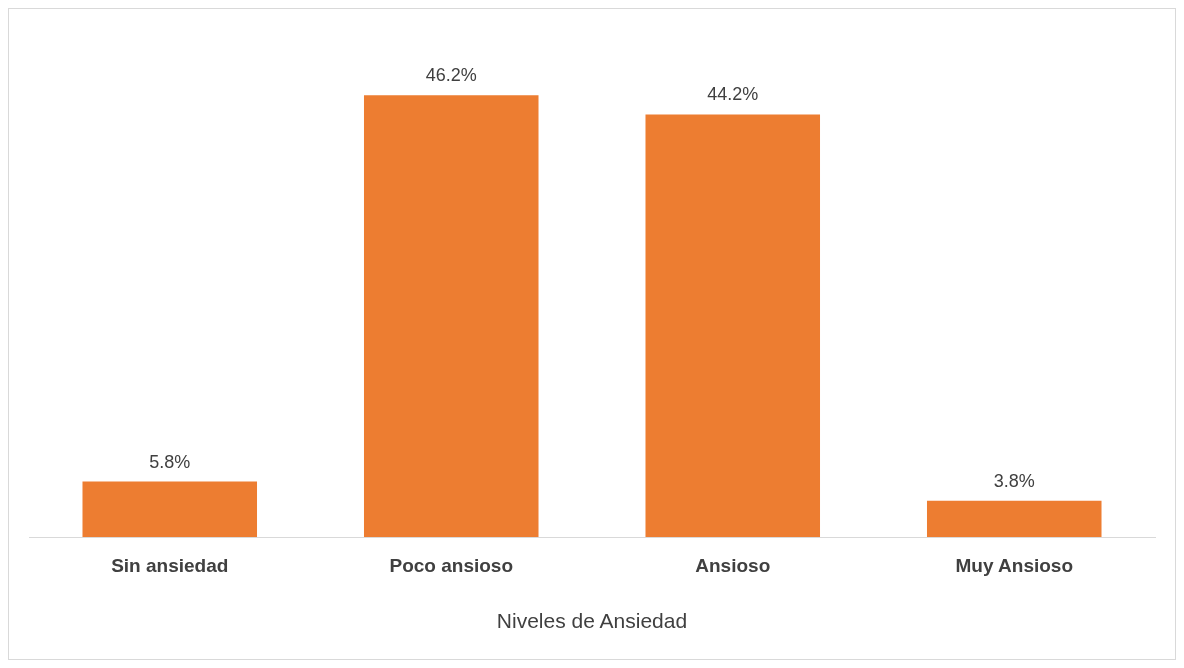 The width and height of the screenshot is (1184, 668). I want to click on x-tick-label: Poco ansioso, so click(451, 565).